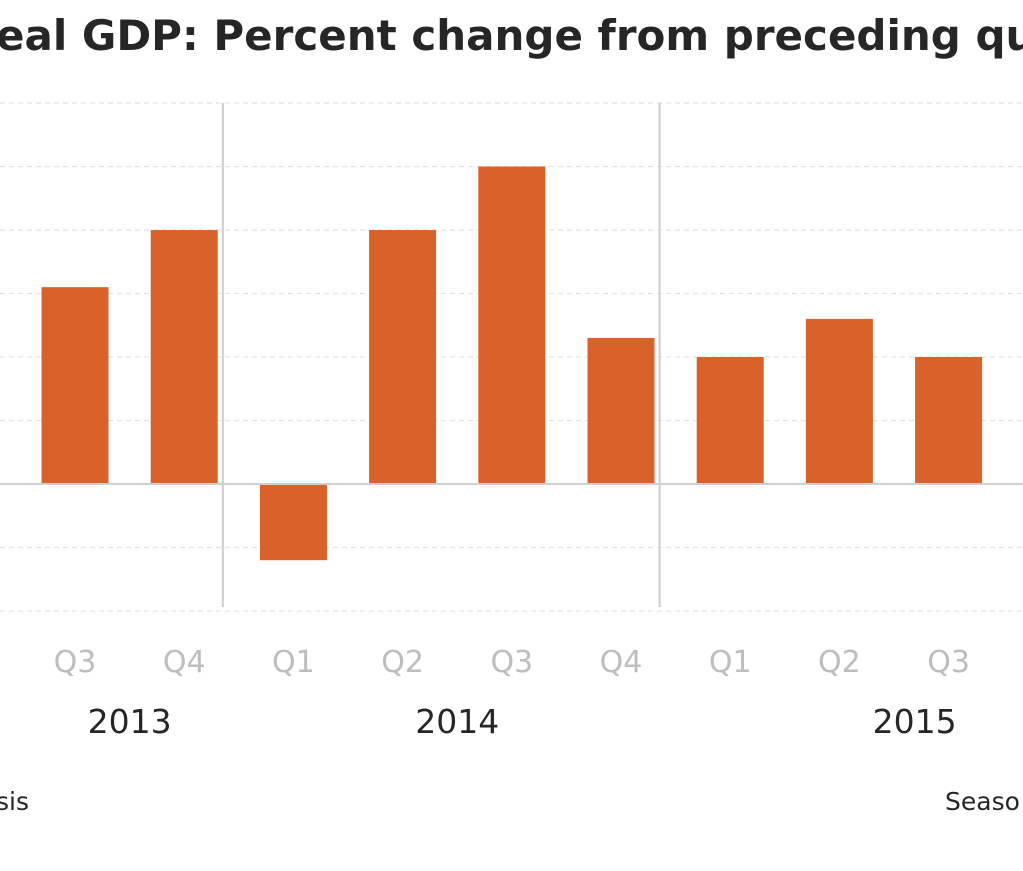  I want to click on year-label: 2015, so click(915, 721).